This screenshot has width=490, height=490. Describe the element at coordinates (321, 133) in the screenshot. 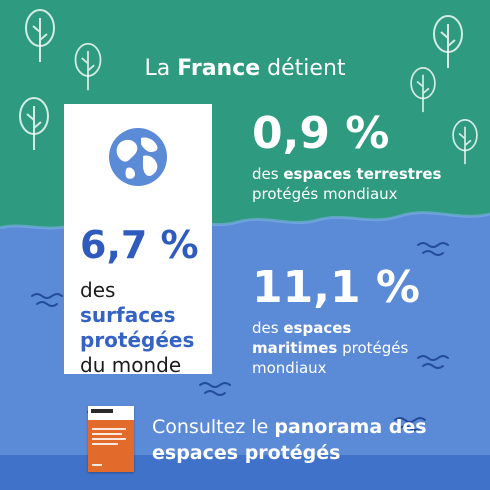

I see `stat-terrestrial-value: 0,9 %` at that location.